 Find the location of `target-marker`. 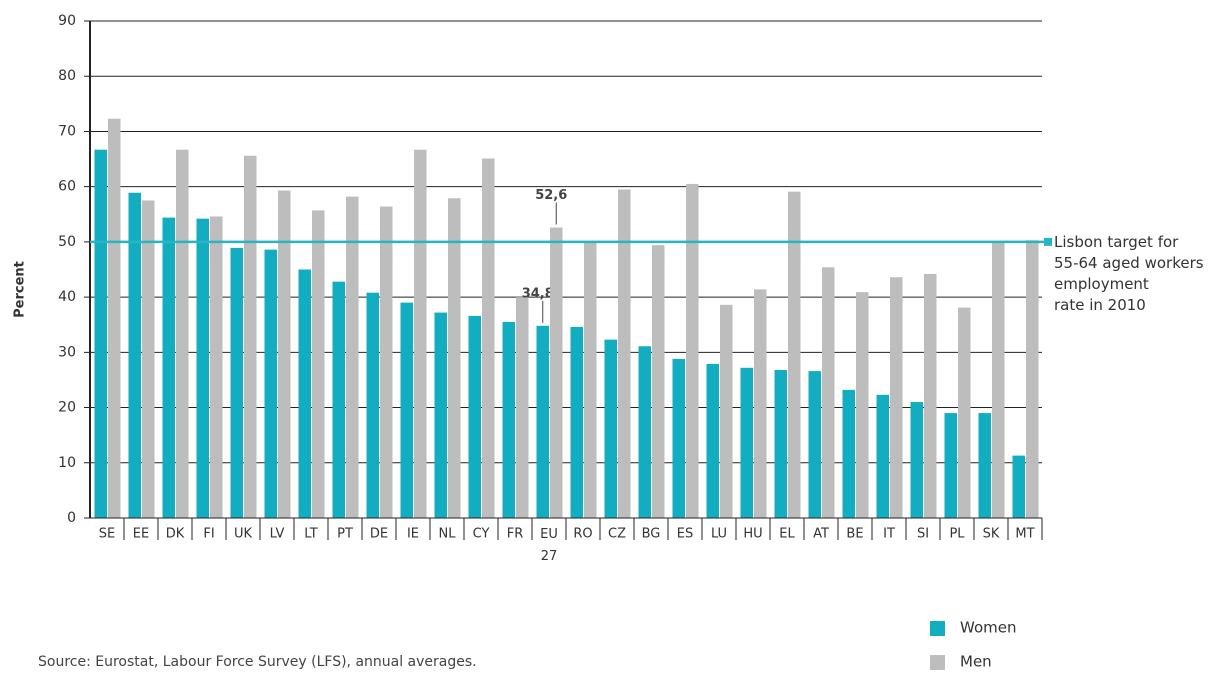

target-marker is located at coordinates (1048, 241).